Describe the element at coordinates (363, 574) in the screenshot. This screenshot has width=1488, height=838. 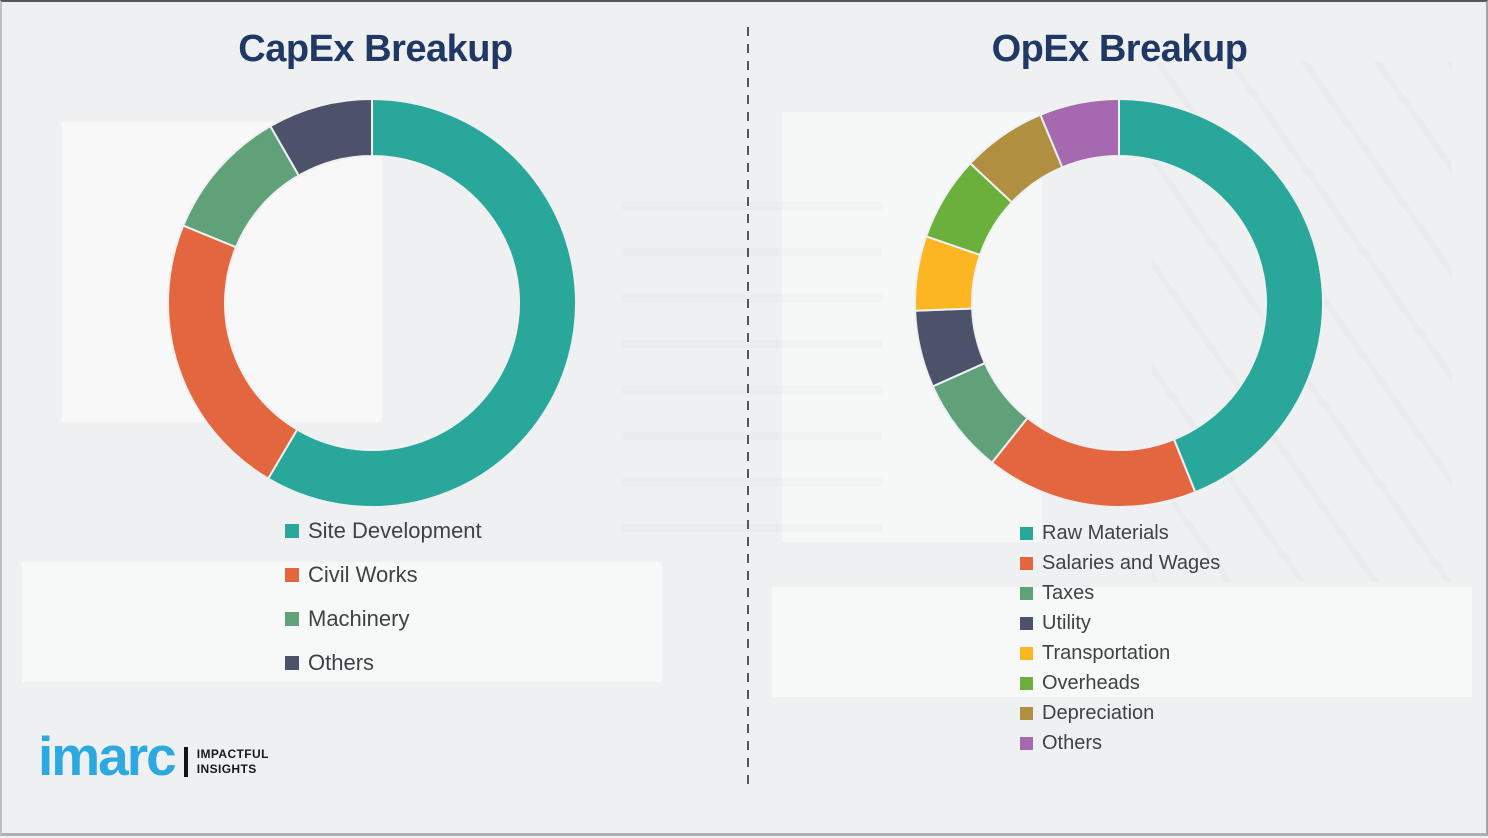
I see `legend-label: Civil Works` at that location.